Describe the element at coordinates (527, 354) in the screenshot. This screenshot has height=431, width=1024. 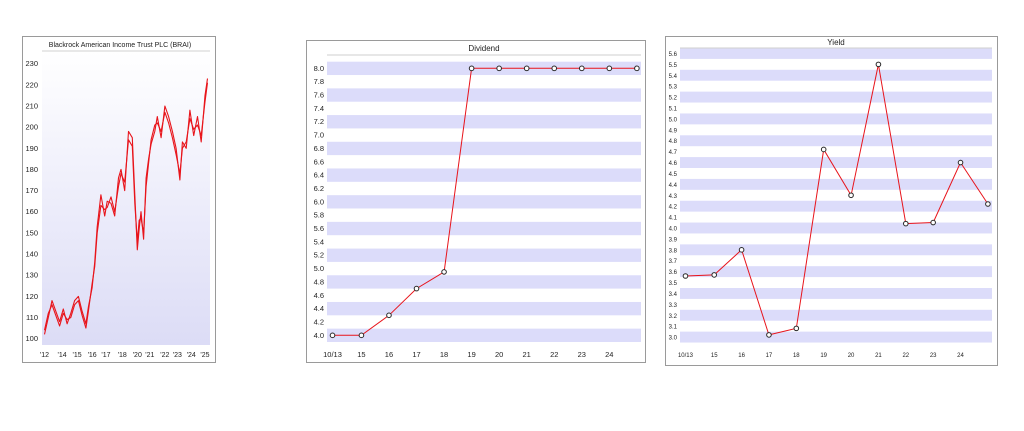
I see `dividend-x-tick-label: 21` at that location.